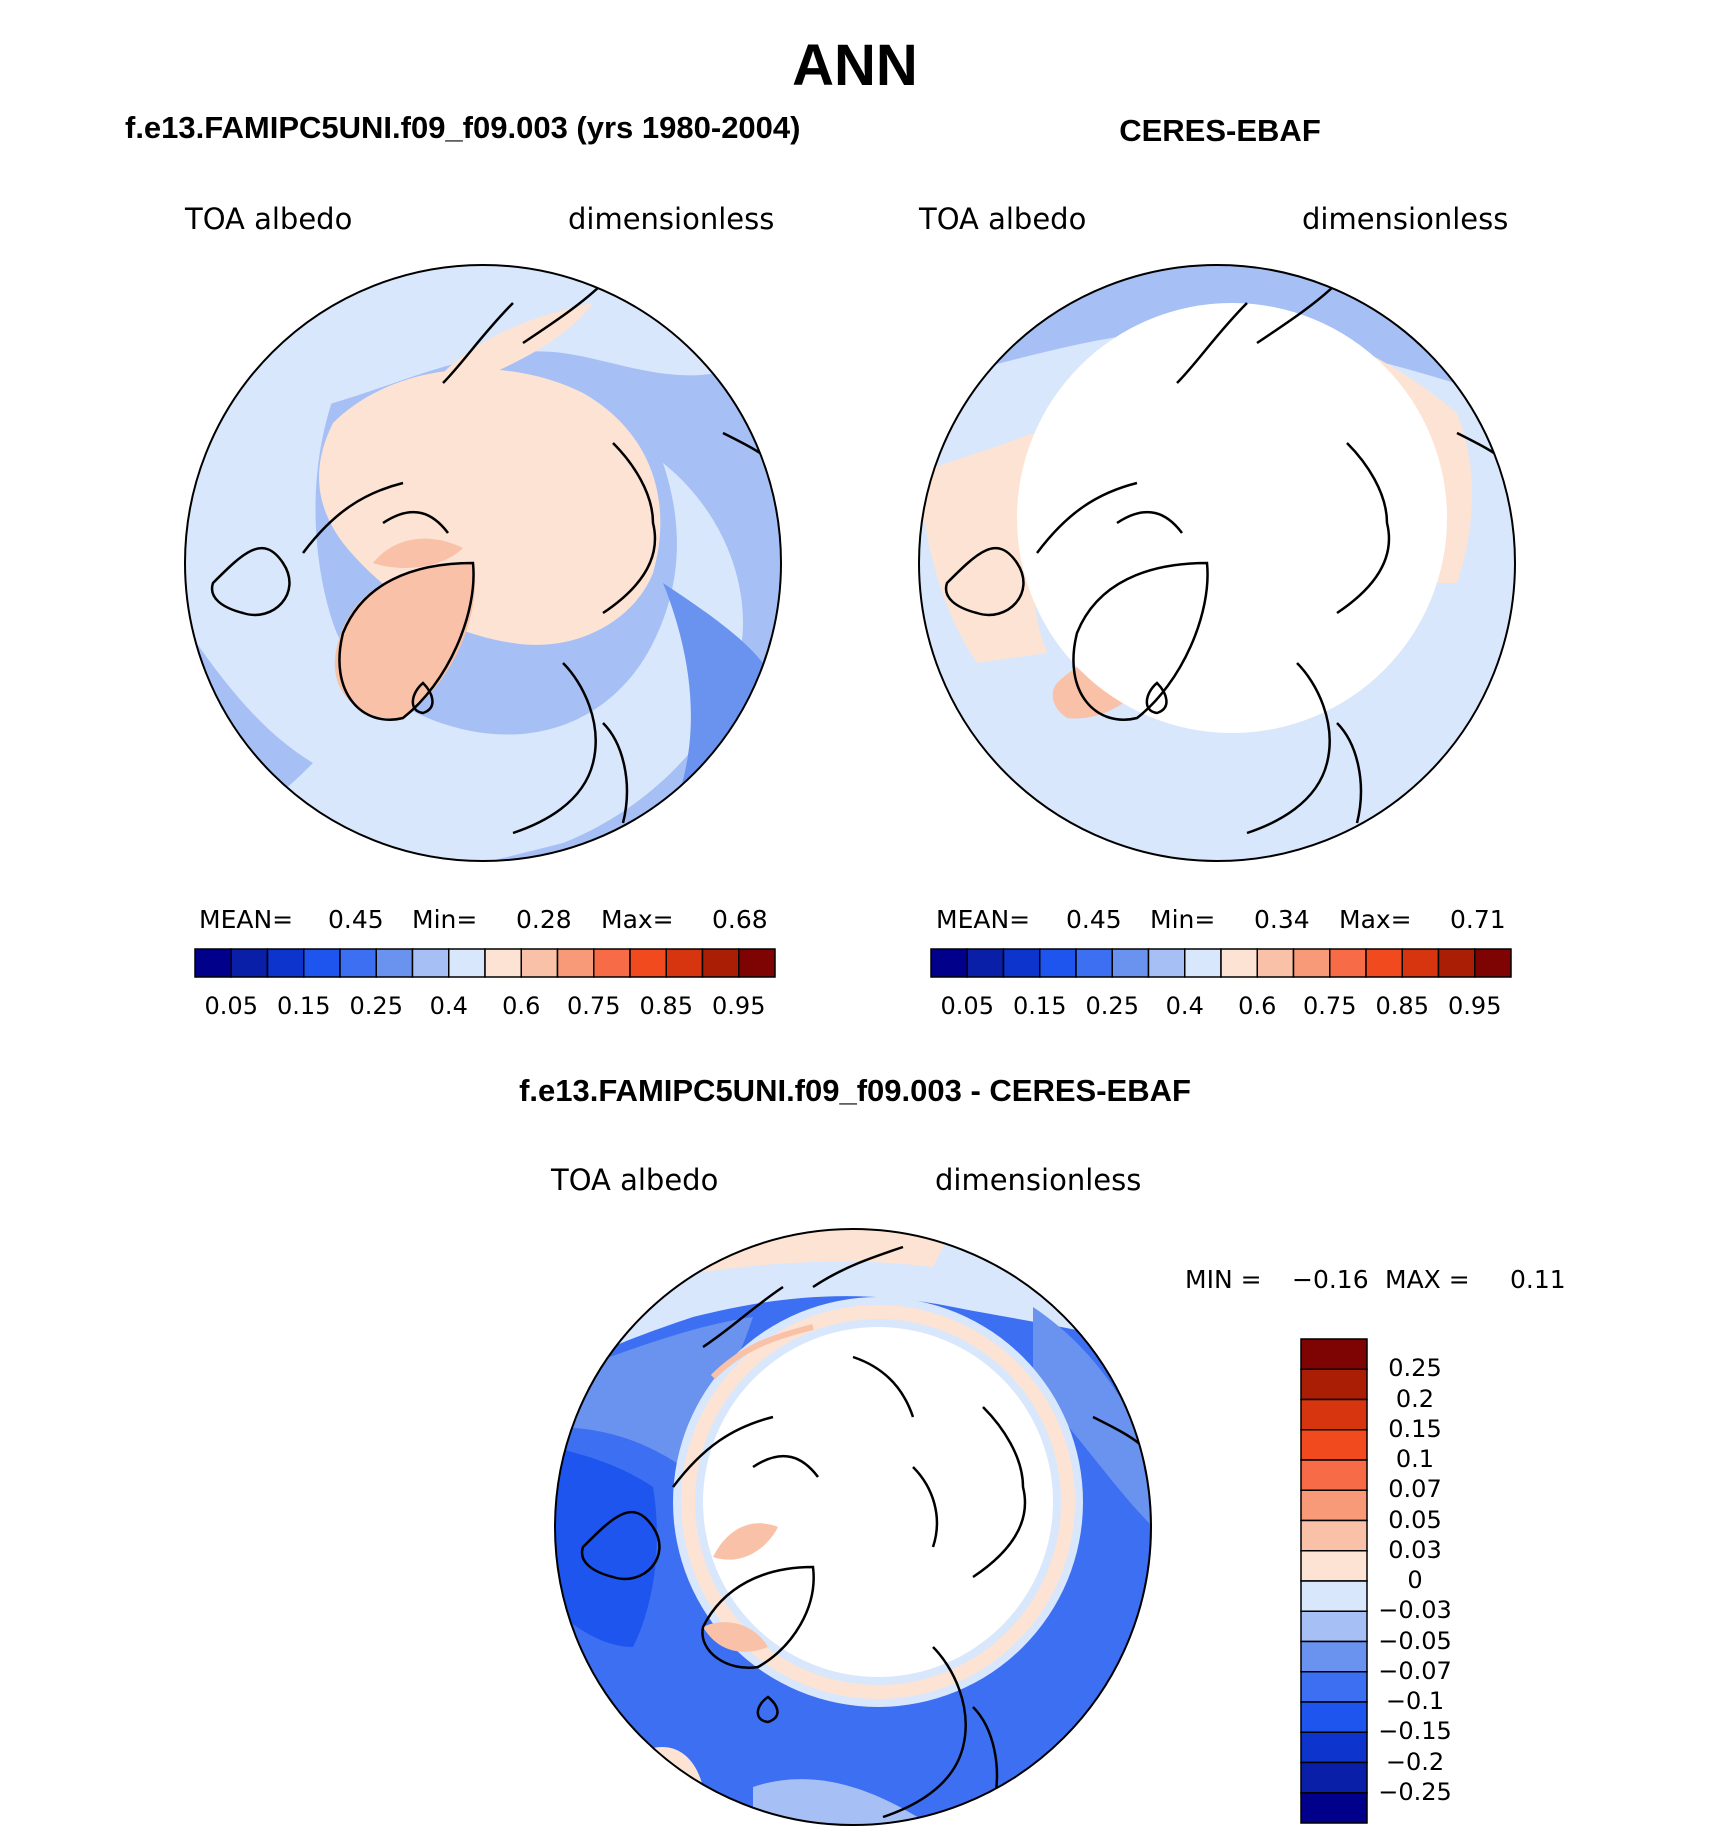 This screenshot has width=1710, height=1838. I want to click on colorbar-tick-label: −0.15, so click(1415, 1731).